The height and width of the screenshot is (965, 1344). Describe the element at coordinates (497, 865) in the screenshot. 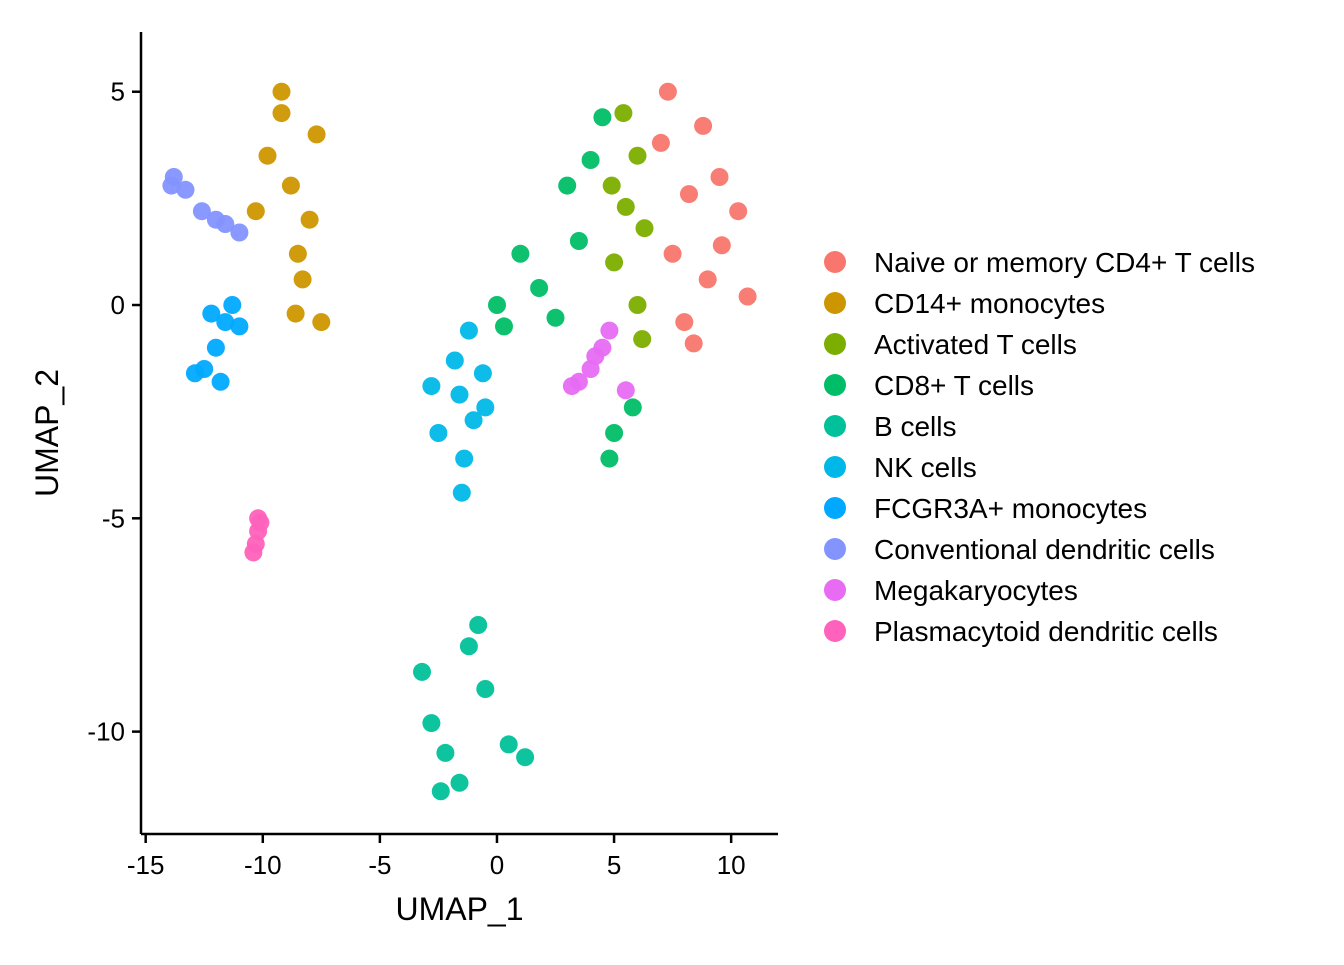

I see `x-tick-label: 0` at that location.